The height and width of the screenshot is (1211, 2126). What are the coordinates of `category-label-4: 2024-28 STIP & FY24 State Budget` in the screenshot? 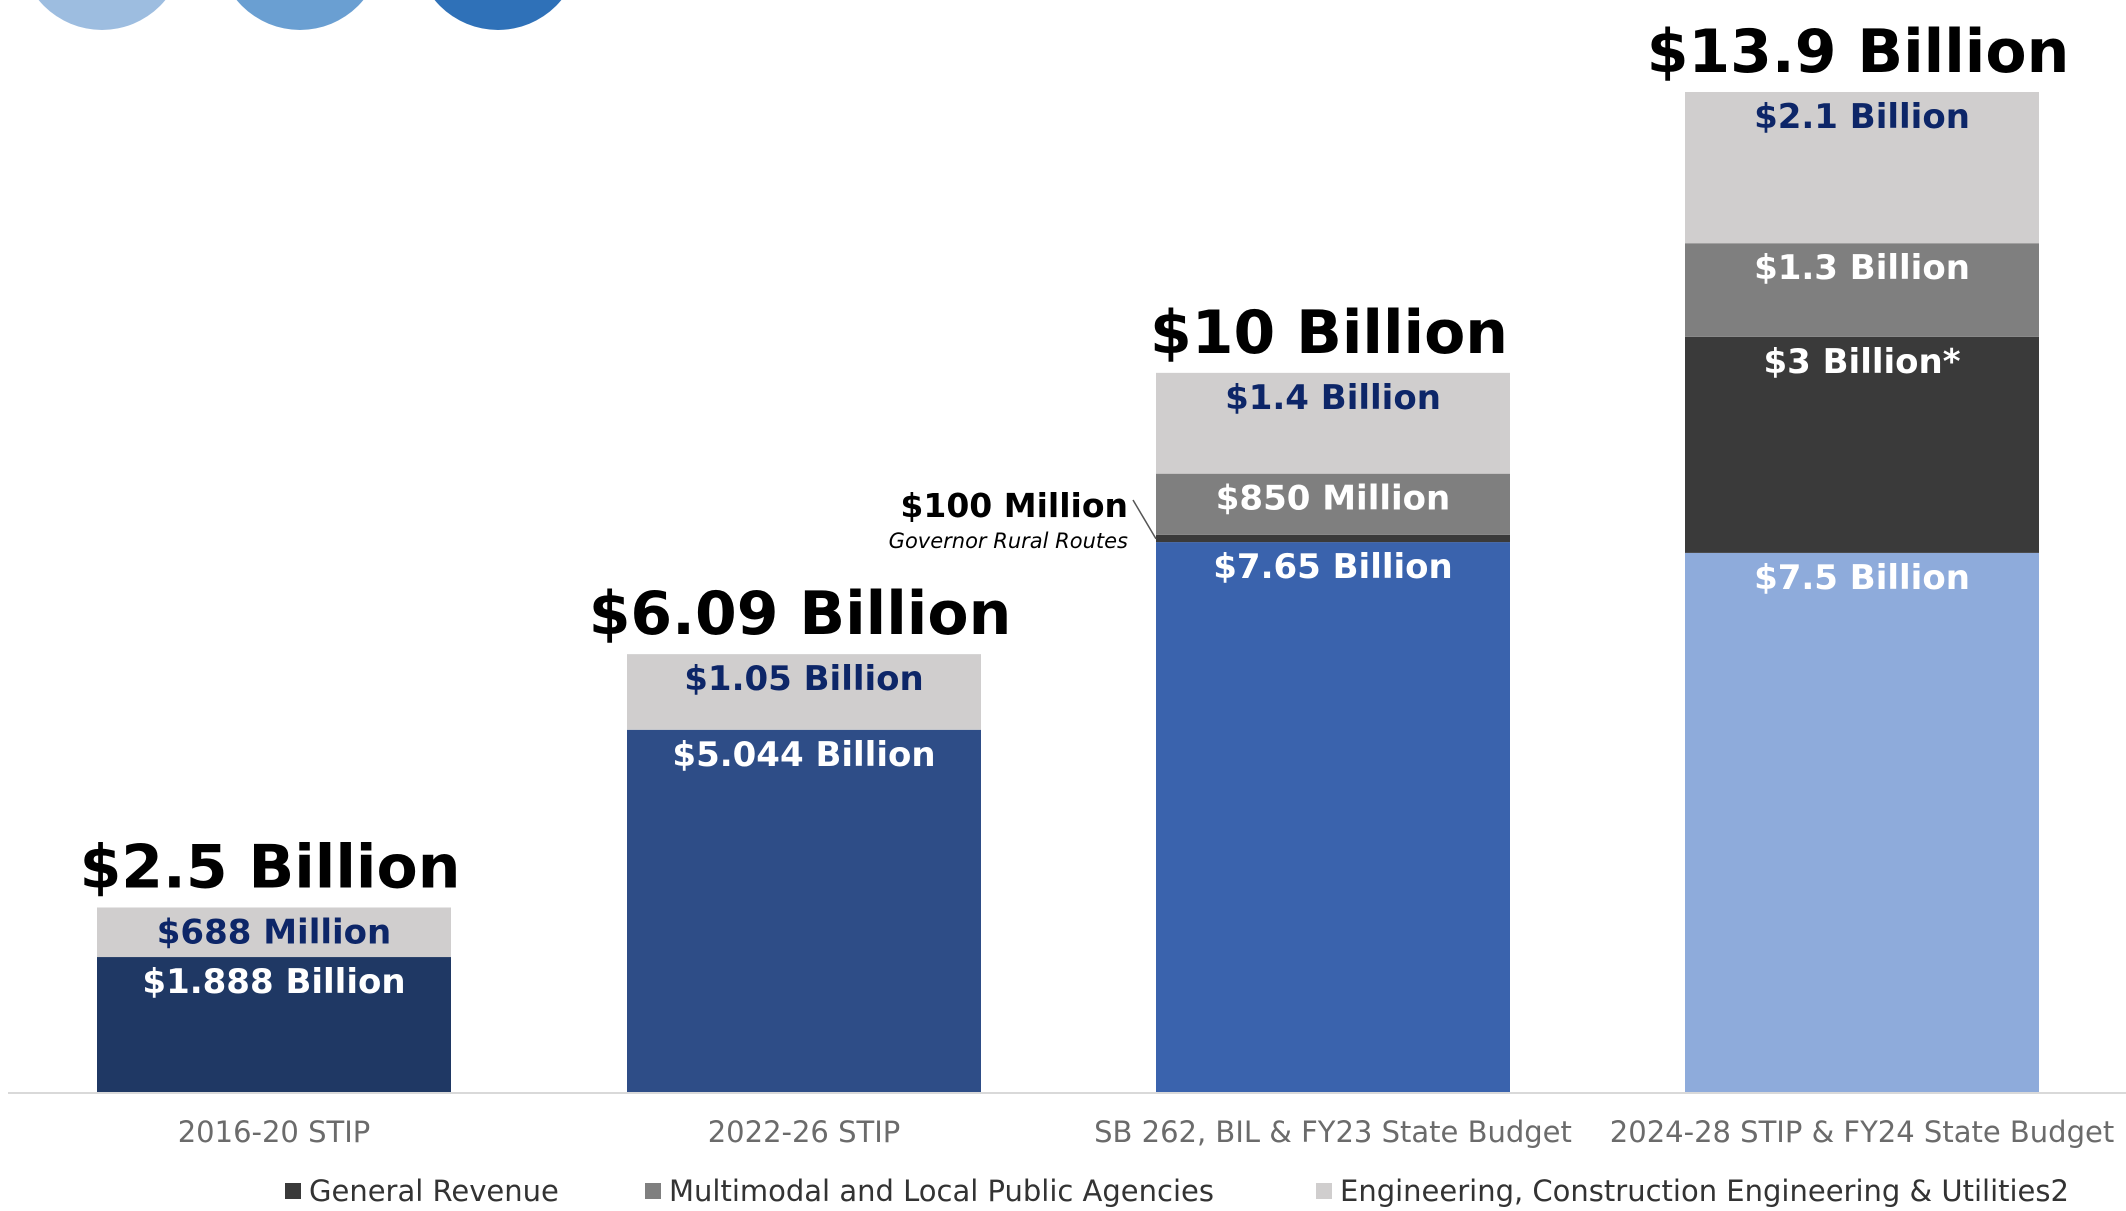 It's located at (1862, 1132).